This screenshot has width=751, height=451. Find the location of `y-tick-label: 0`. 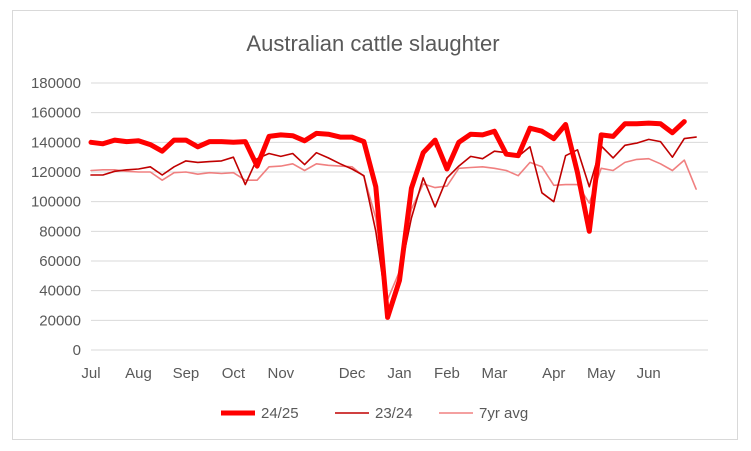

y-tick-label: 0 is located at coordinates (77, 350).